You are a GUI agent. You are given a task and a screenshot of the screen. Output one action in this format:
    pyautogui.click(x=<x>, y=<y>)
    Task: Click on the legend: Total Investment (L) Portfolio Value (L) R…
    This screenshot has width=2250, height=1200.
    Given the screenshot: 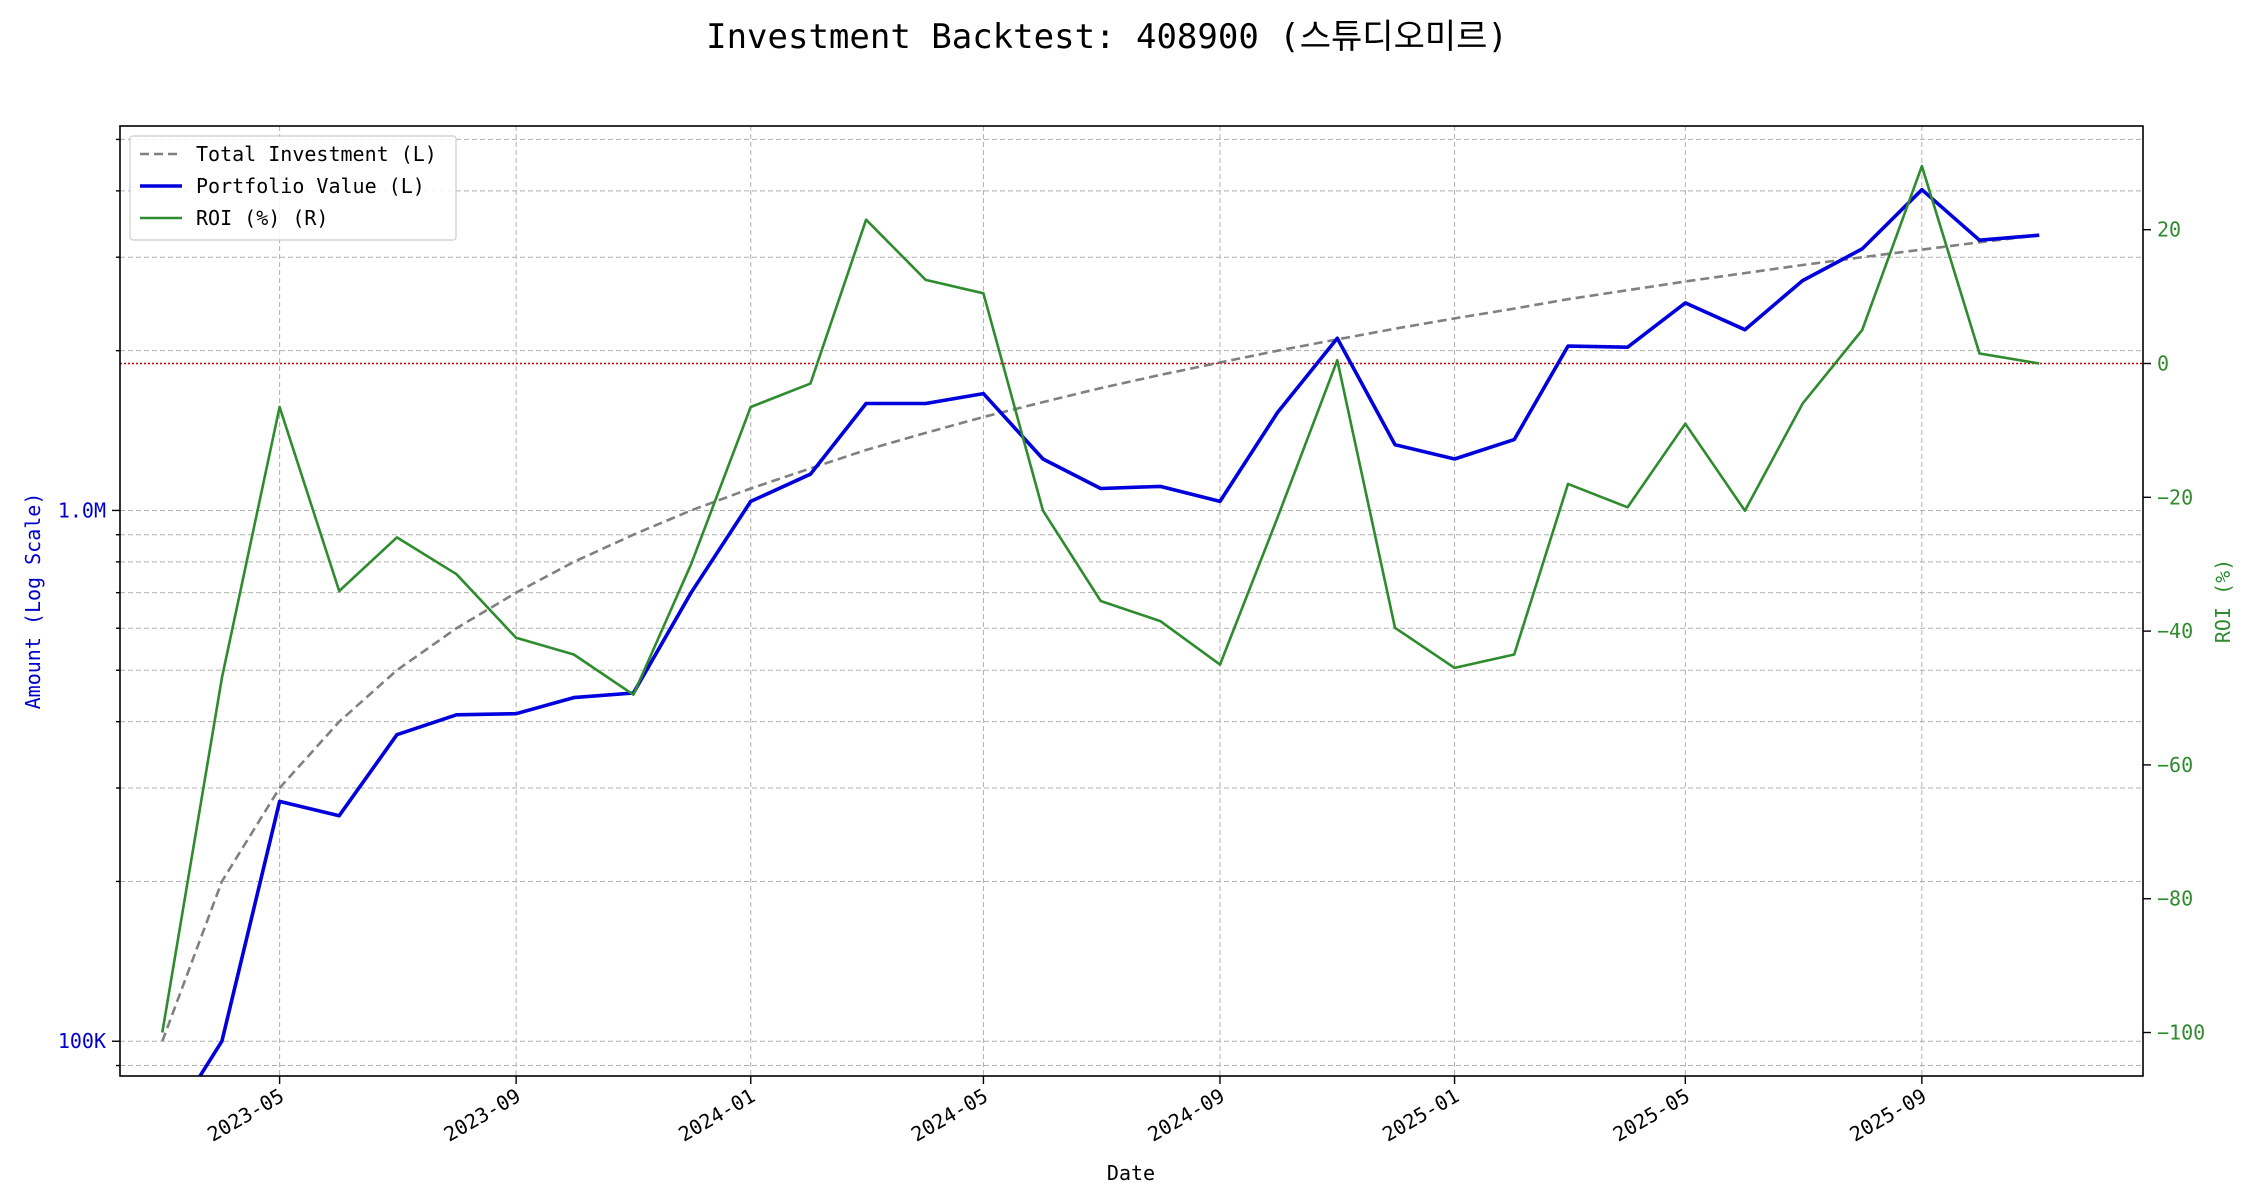 What is the action you would take?
    pyautogui.click(x=293, y=188)
    